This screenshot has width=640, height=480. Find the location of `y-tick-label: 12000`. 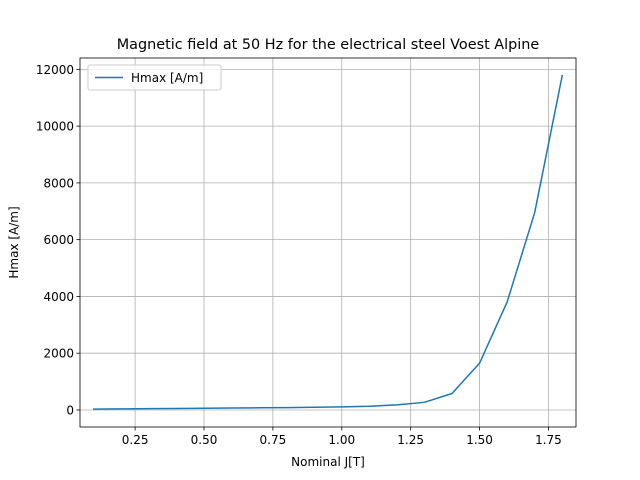

y-tick-label: 12000 is located at coordinates (55, 70).